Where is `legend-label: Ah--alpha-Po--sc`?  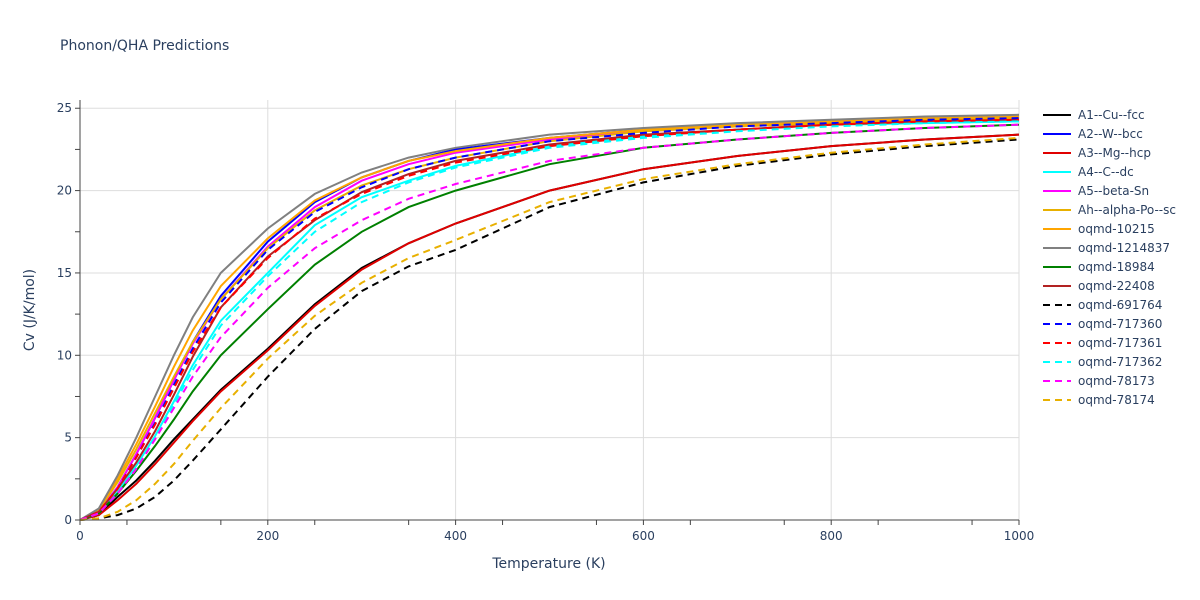
legend-label: Ah--alpha-Po--sc is located at coordinates (1127, 210).